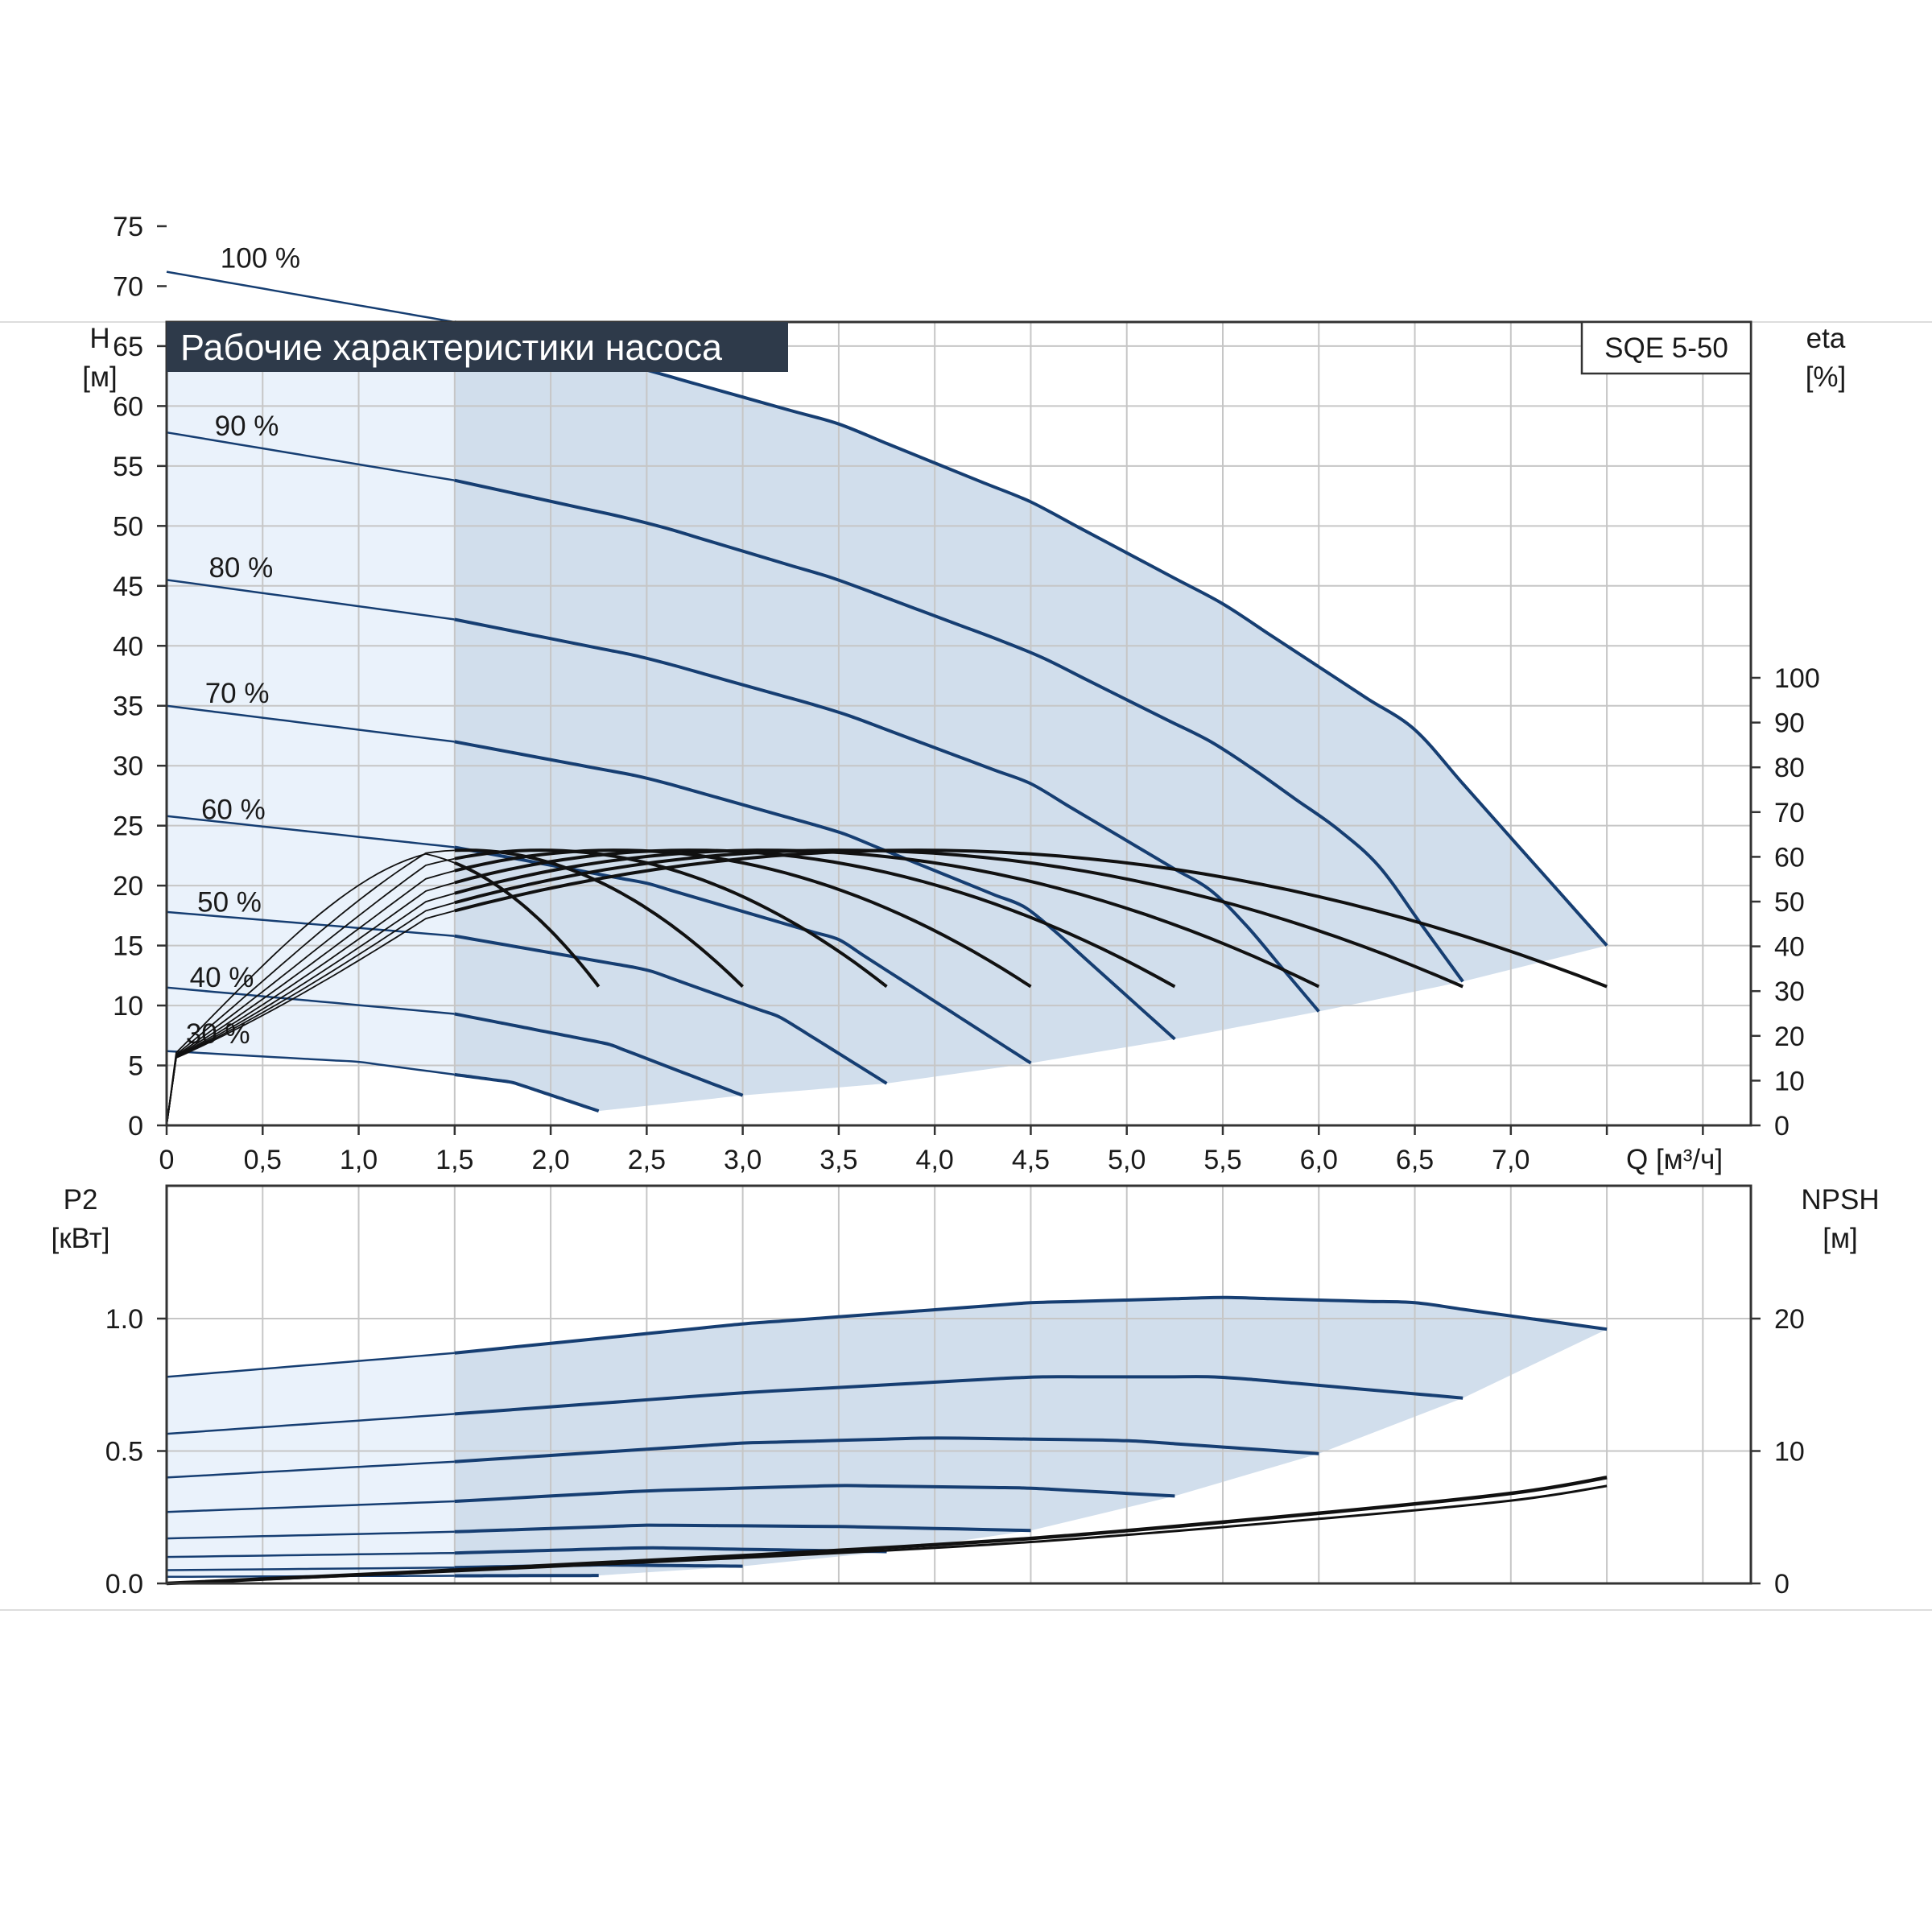 The image size is (1932, 1932). I want to click on speed-label: 70 %, so click(237, 693).